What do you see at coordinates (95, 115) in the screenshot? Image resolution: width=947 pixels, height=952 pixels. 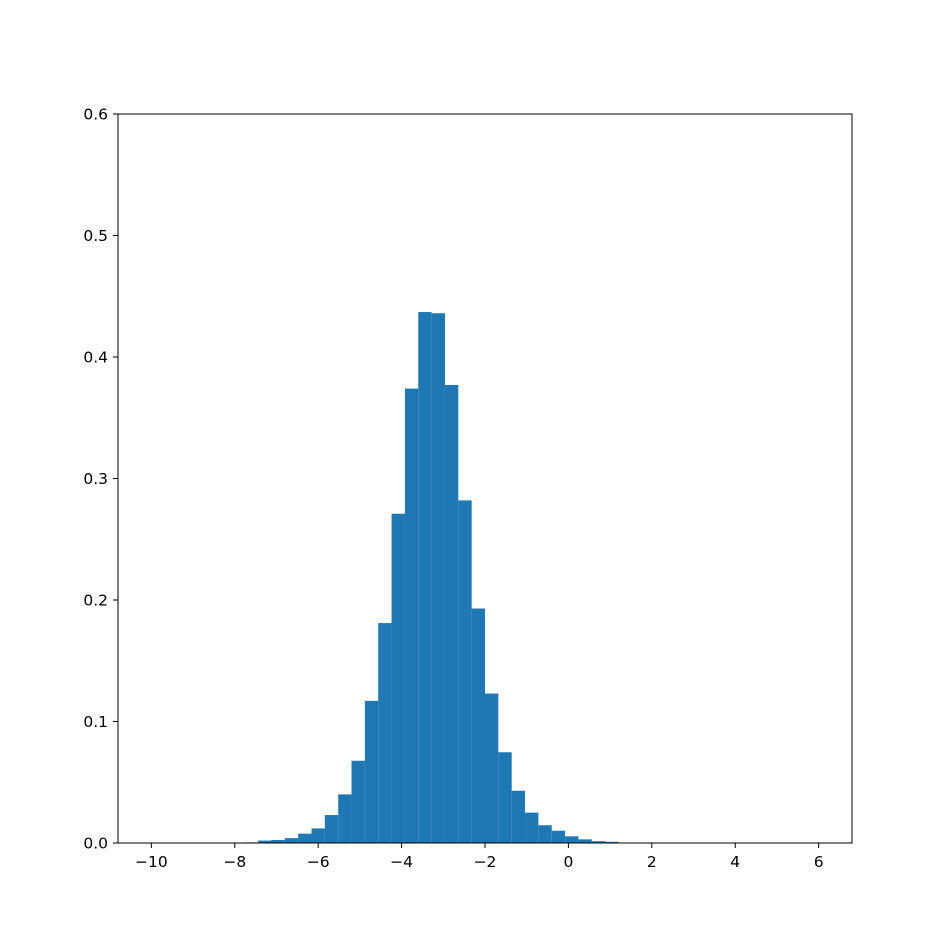 I see `y-tick-label: 0.6` at bounding box center [95, 115].